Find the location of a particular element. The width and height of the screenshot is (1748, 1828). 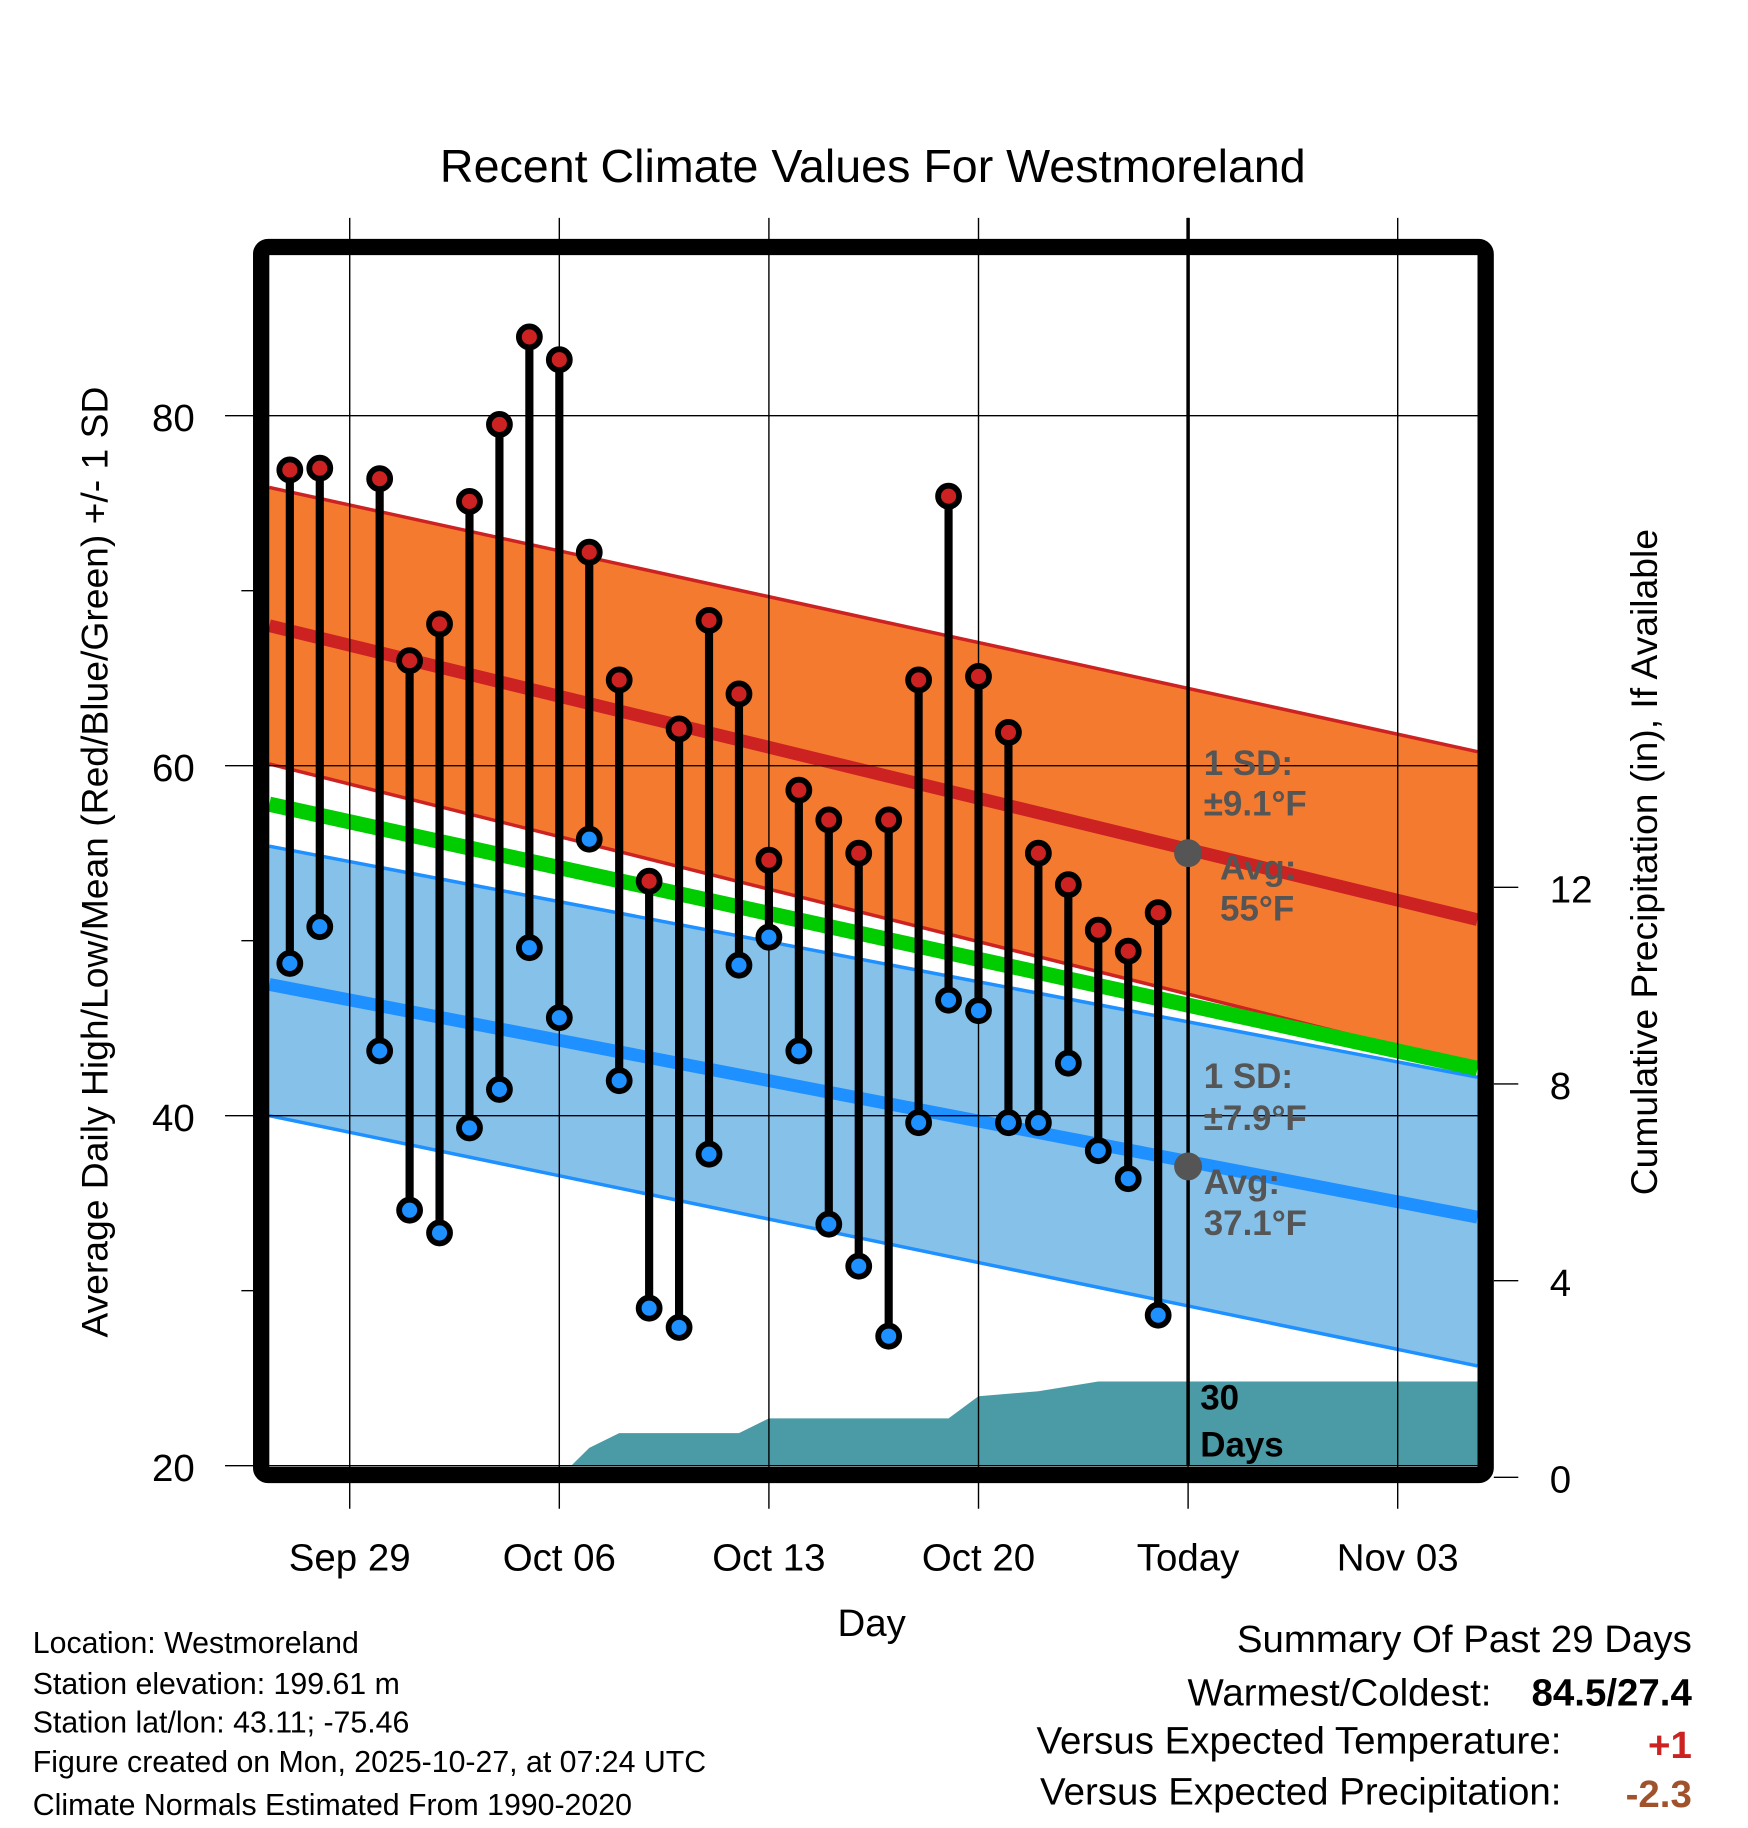

y-right-tick-label: 8 is located at coordinates (1560, 1086).